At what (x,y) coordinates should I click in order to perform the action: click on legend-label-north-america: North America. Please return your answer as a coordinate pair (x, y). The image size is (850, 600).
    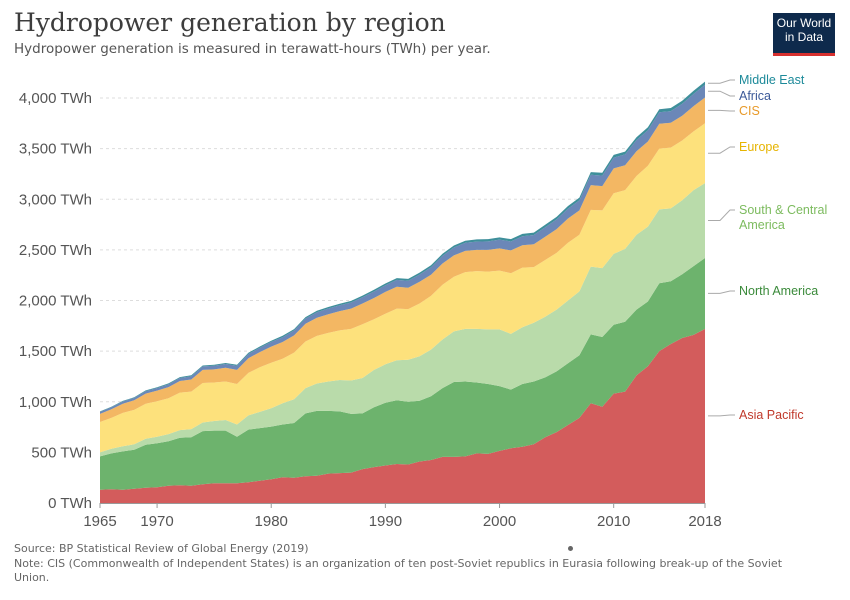
    Looking at the image, I should click on (778, 291).